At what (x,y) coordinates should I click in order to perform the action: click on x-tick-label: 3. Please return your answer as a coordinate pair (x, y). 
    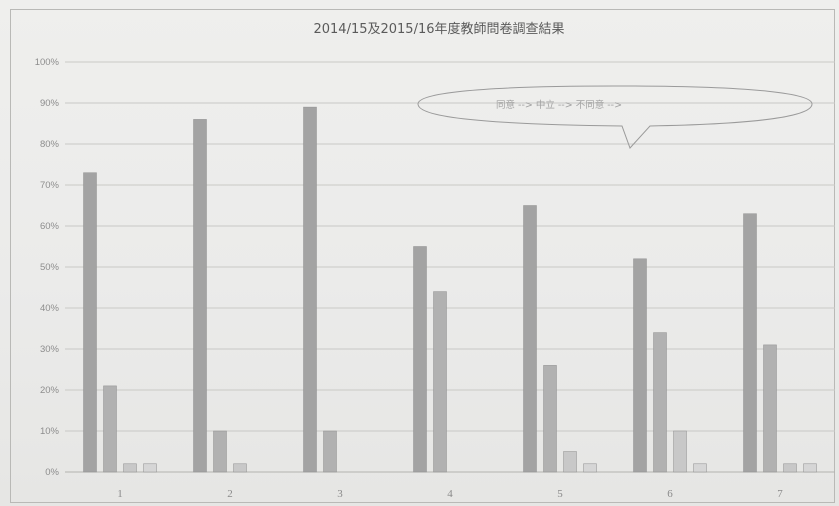
    Looking at the image, I should click on (340, 494).